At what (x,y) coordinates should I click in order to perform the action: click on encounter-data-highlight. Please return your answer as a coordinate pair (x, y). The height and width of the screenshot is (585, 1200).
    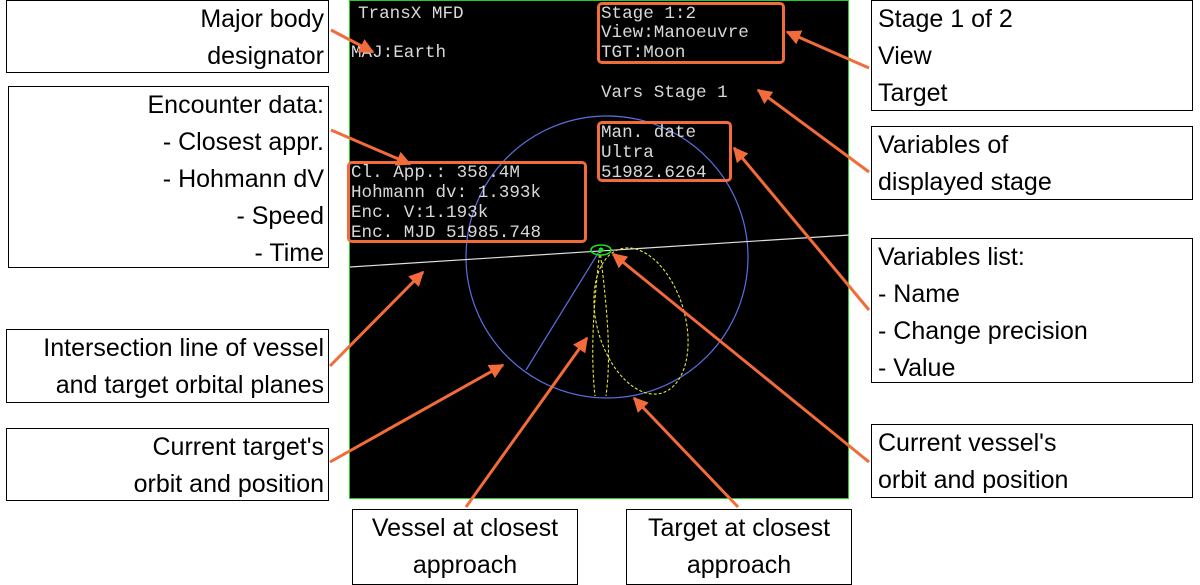
    Looking at the image, I should click on (467, 202).